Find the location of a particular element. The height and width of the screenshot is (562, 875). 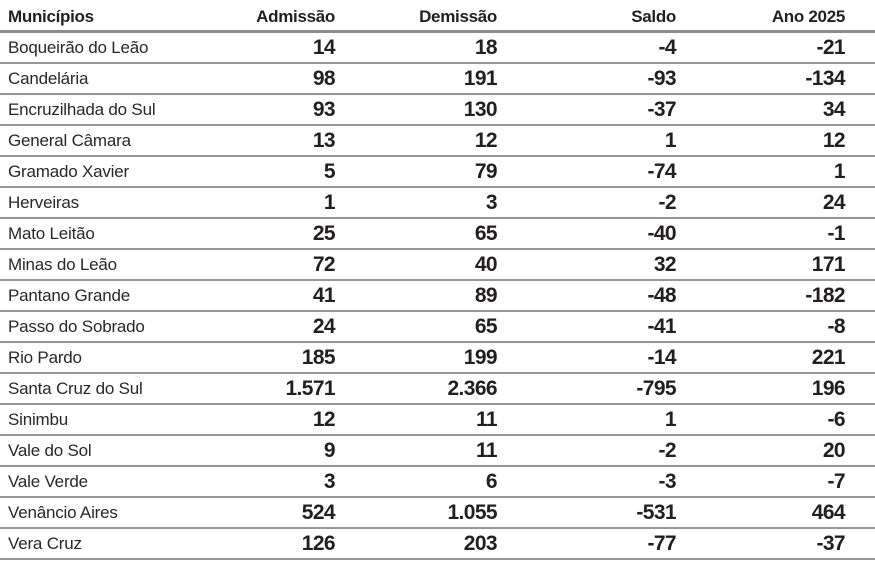

admissao-value: 126 is located at coordinates (260, 544).